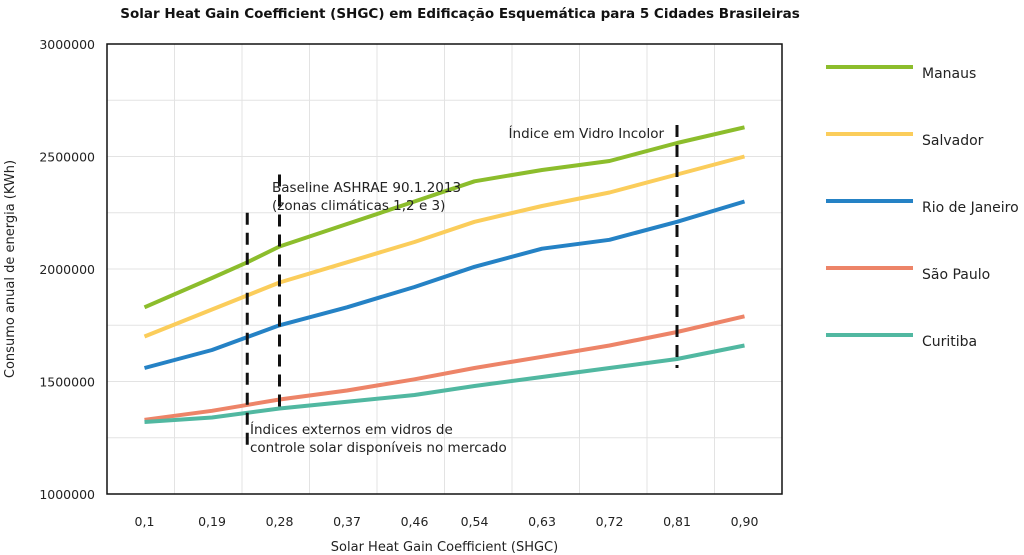  Describe the element at coordinates (610, 521) in the screenshot. I see `x-tick-label: 0,72` at that location.